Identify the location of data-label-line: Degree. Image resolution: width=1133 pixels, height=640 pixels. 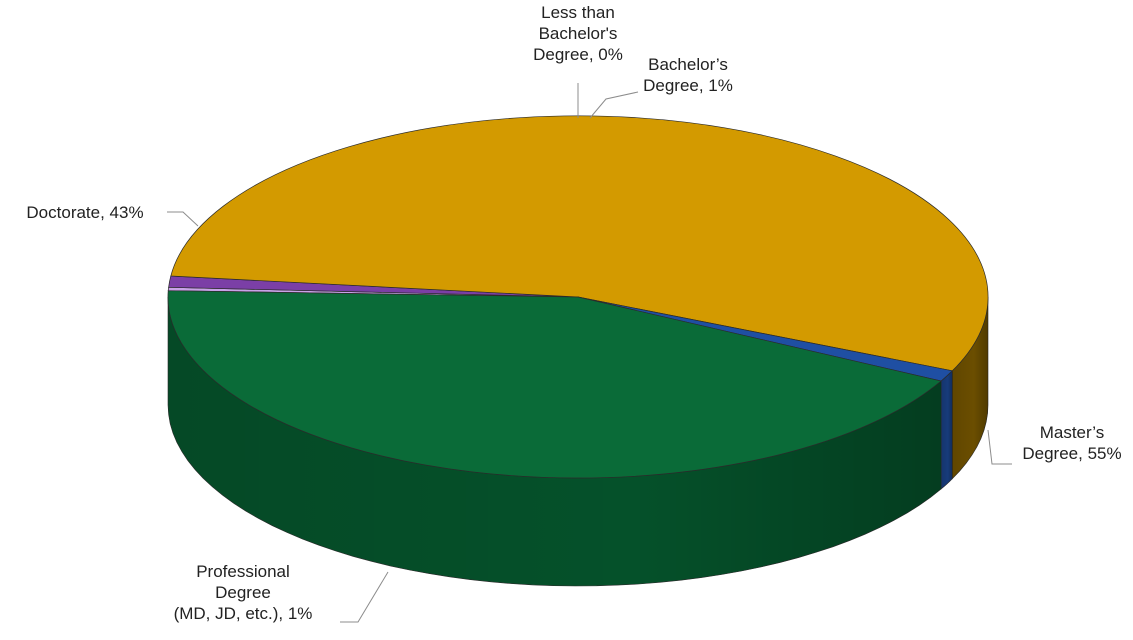
(243, 592).